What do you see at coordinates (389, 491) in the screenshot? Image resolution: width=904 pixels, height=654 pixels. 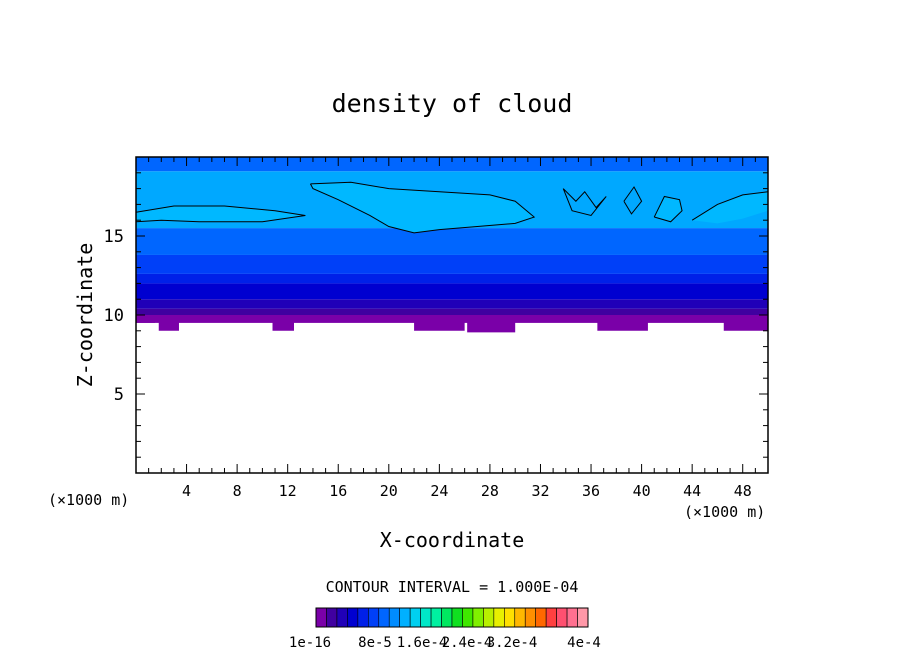 I see `x-tick-label: 20` at bounding box center [389, 491].